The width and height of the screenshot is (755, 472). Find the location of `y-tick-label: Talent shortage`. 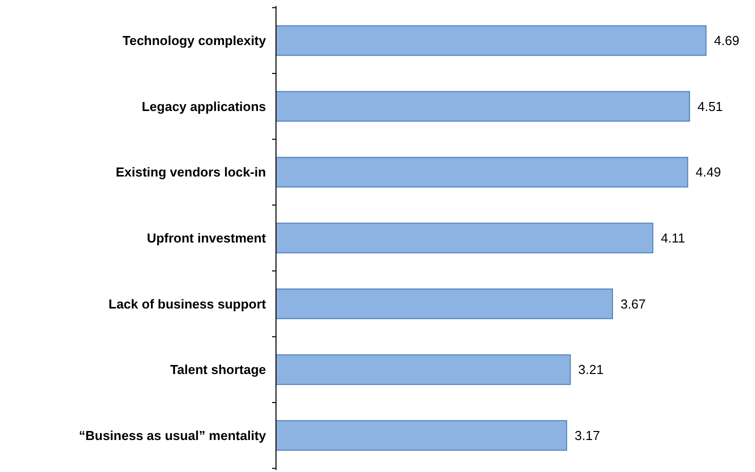

y-tick-label: Talent shortage is located at coordinates (218, 370).